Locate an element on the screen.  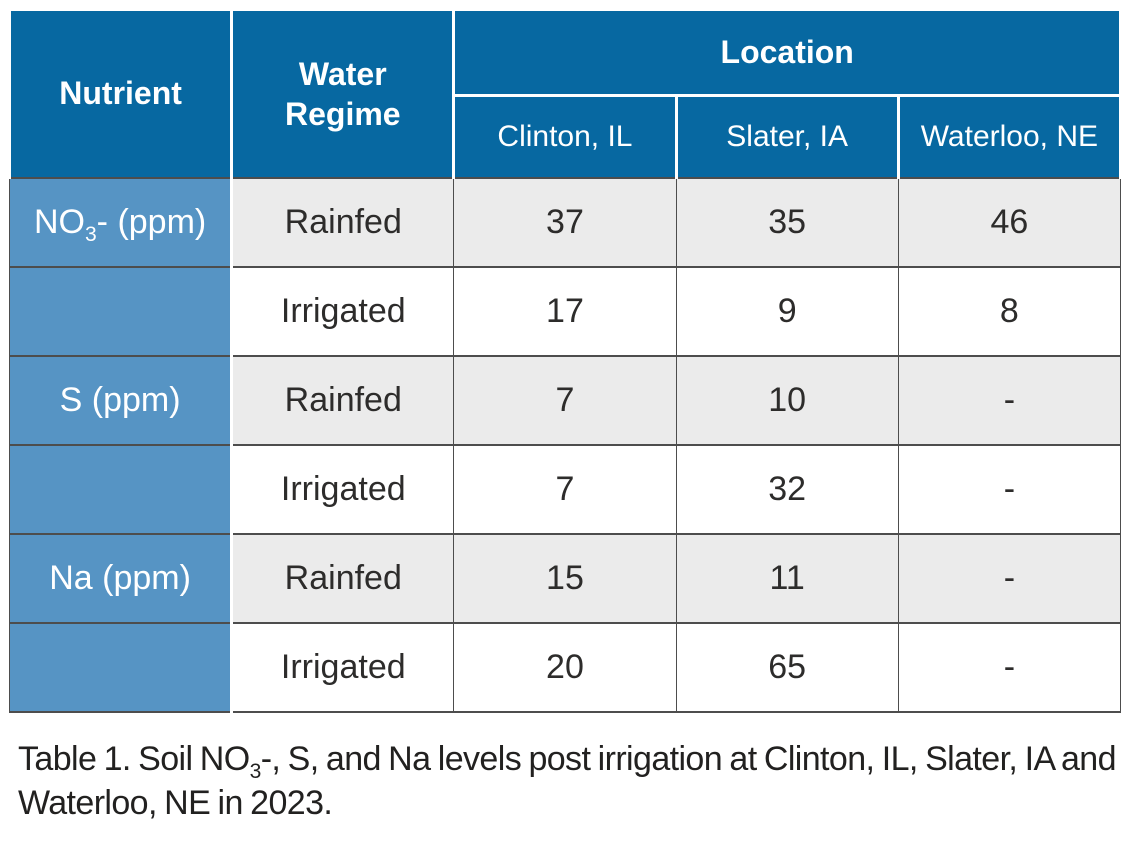
header-location: Location is located at coordinates (787, 52).